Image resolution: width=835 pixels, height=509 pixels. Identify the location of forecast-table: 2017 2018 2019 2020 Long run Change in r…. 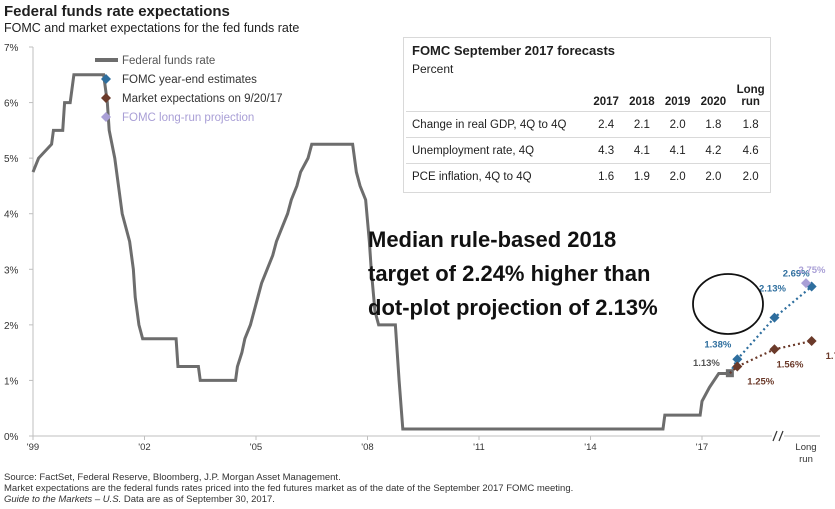
(588, 133).